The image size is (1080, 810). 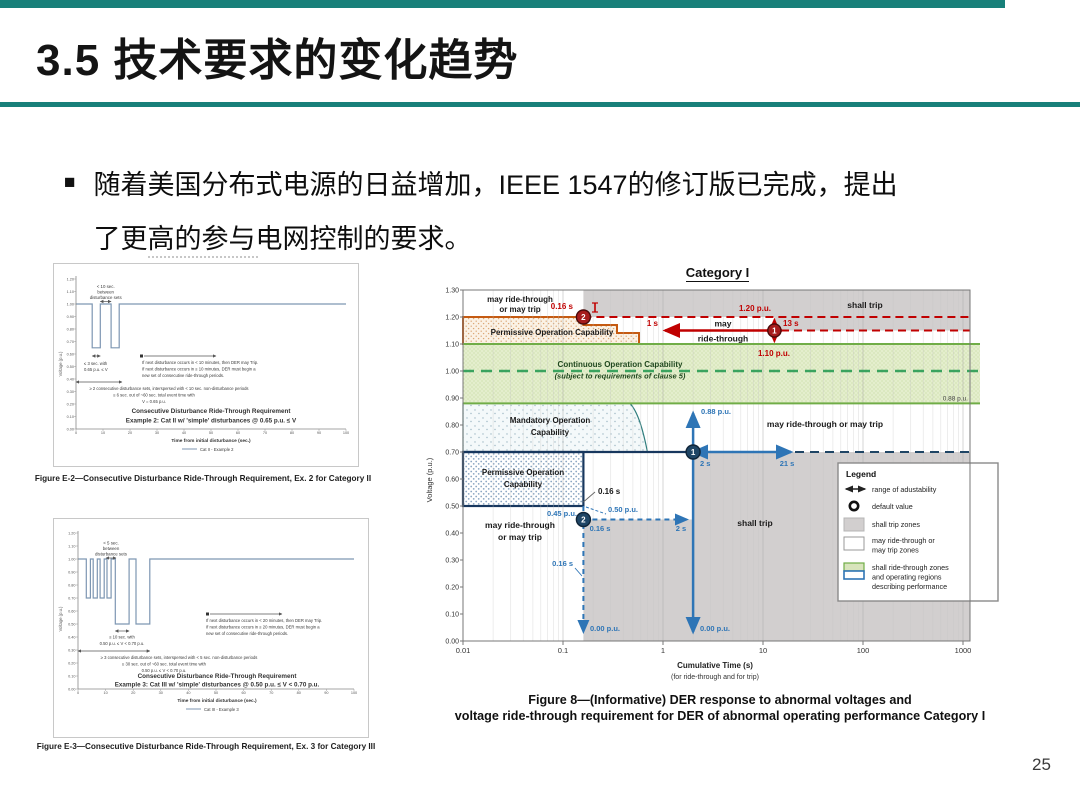 I want to click on e3-ann-dip2: 0.50 p.u. ≤ V < 0.70 p.u., so click(x=122, y=643).